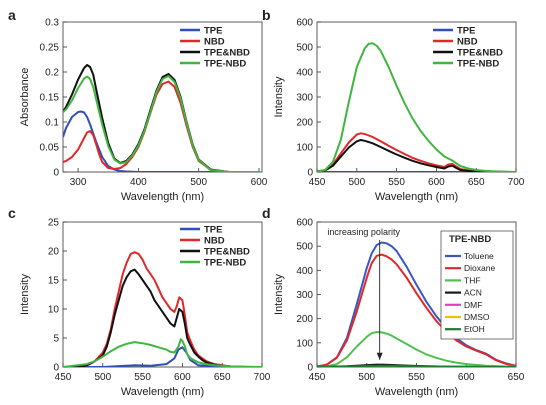 This screenshot has width=546, height=405. I want to click on legend: TPE-NBD Toluene Dioxane THF ACN DMF DMSO EtOH, so click(477, 285).